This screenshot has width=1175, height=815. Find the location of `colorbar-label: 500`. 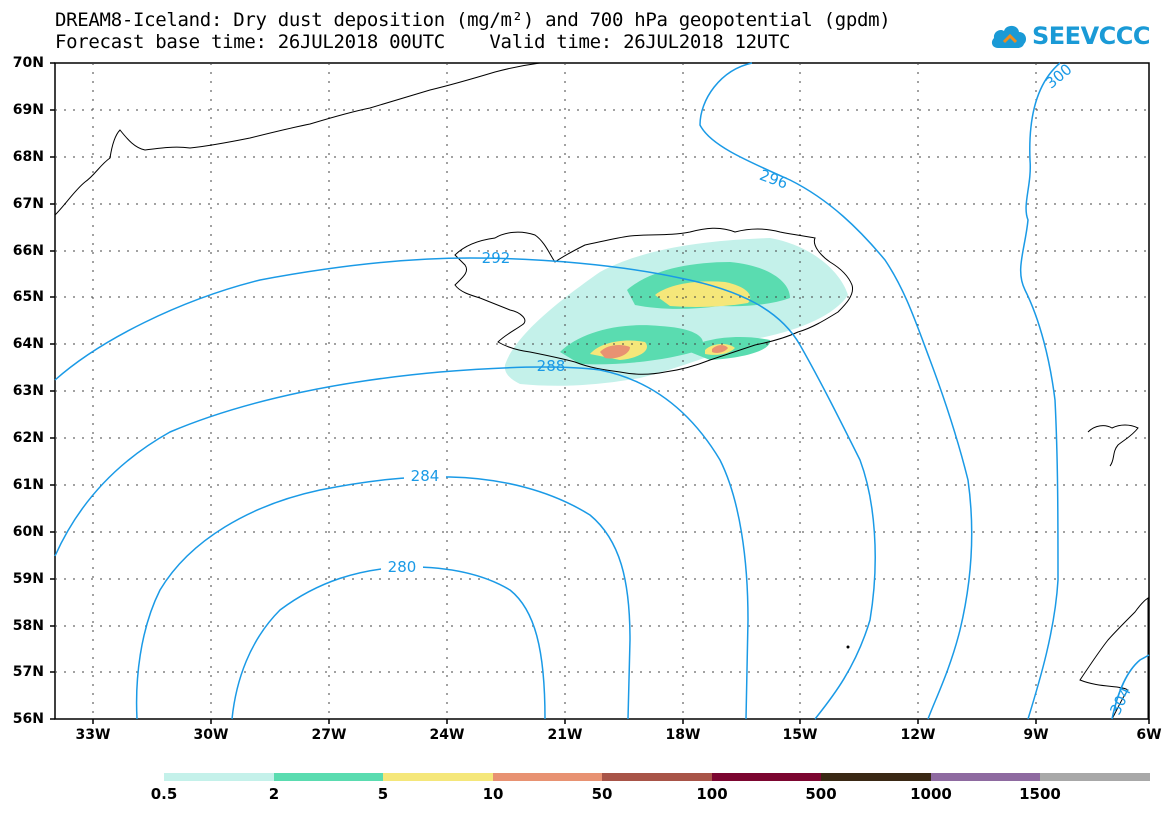

colorbar-label: 500 is located at coordinates (821, 794).